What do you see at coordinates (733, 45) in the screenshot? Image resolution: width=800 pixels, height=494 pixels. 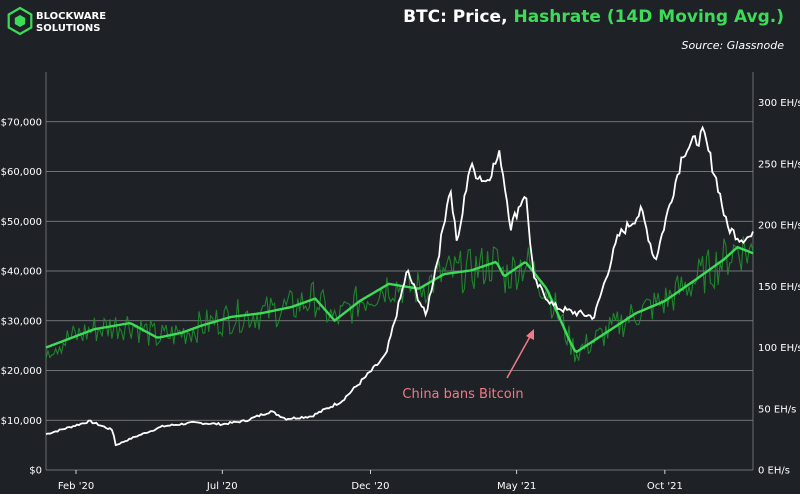 I see `chart-source: Source: Glassnode` at bounding box center [733, 45].